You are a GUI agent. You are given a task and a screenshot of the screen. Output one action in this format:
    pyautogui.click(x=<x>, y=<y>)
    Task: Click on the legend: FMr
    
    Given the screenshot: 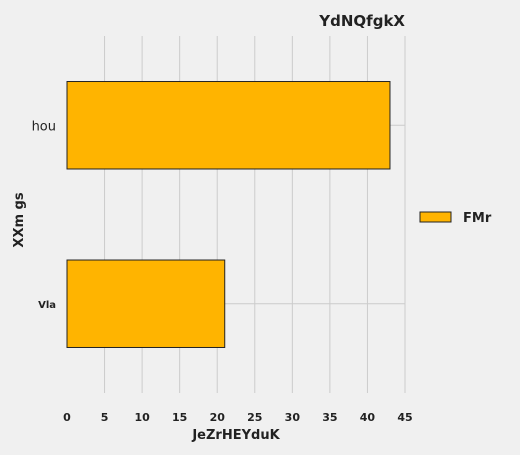 What is the action you would take?
    pyautogui.click(x=455, y=218)
    